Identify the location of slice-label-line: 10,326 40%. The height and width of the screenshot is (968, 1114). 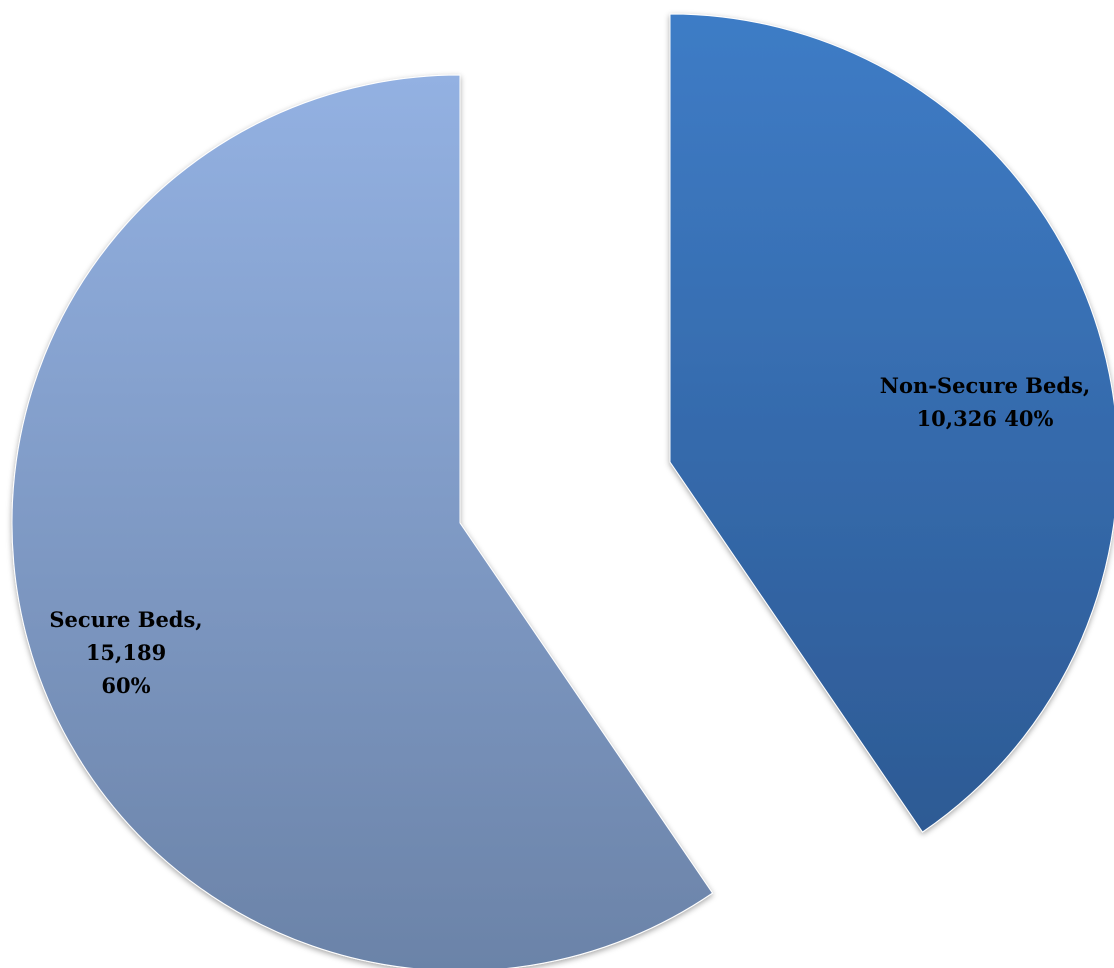
(985, 418).